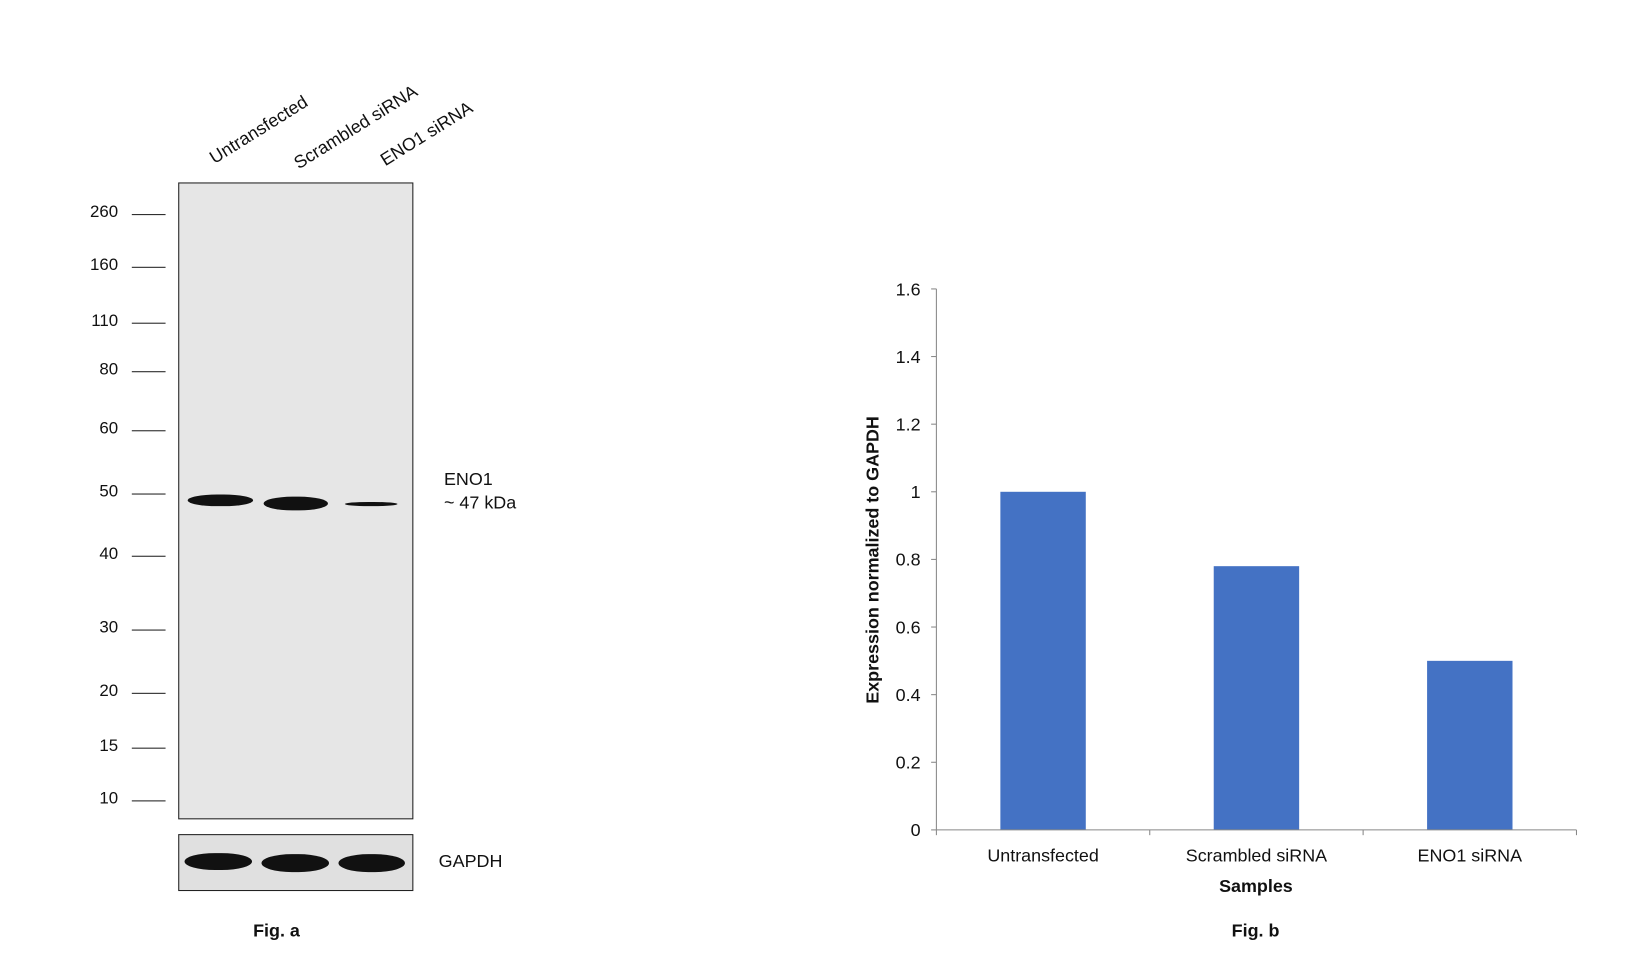 This screenshot has height=976, width=1645. What do you see at coordinates (109, 428) in the screenshot?
I see `marker-label: 60` at bounding box center [109, 428].